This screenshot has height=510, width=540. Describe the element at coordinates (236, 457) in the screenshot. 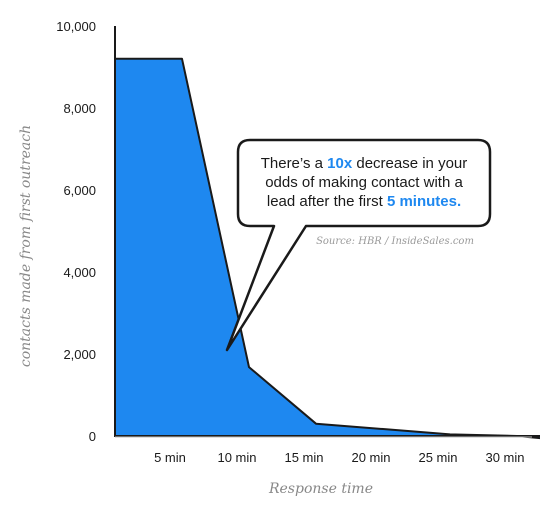

I see `x-tick-label: 10 min` at that location.